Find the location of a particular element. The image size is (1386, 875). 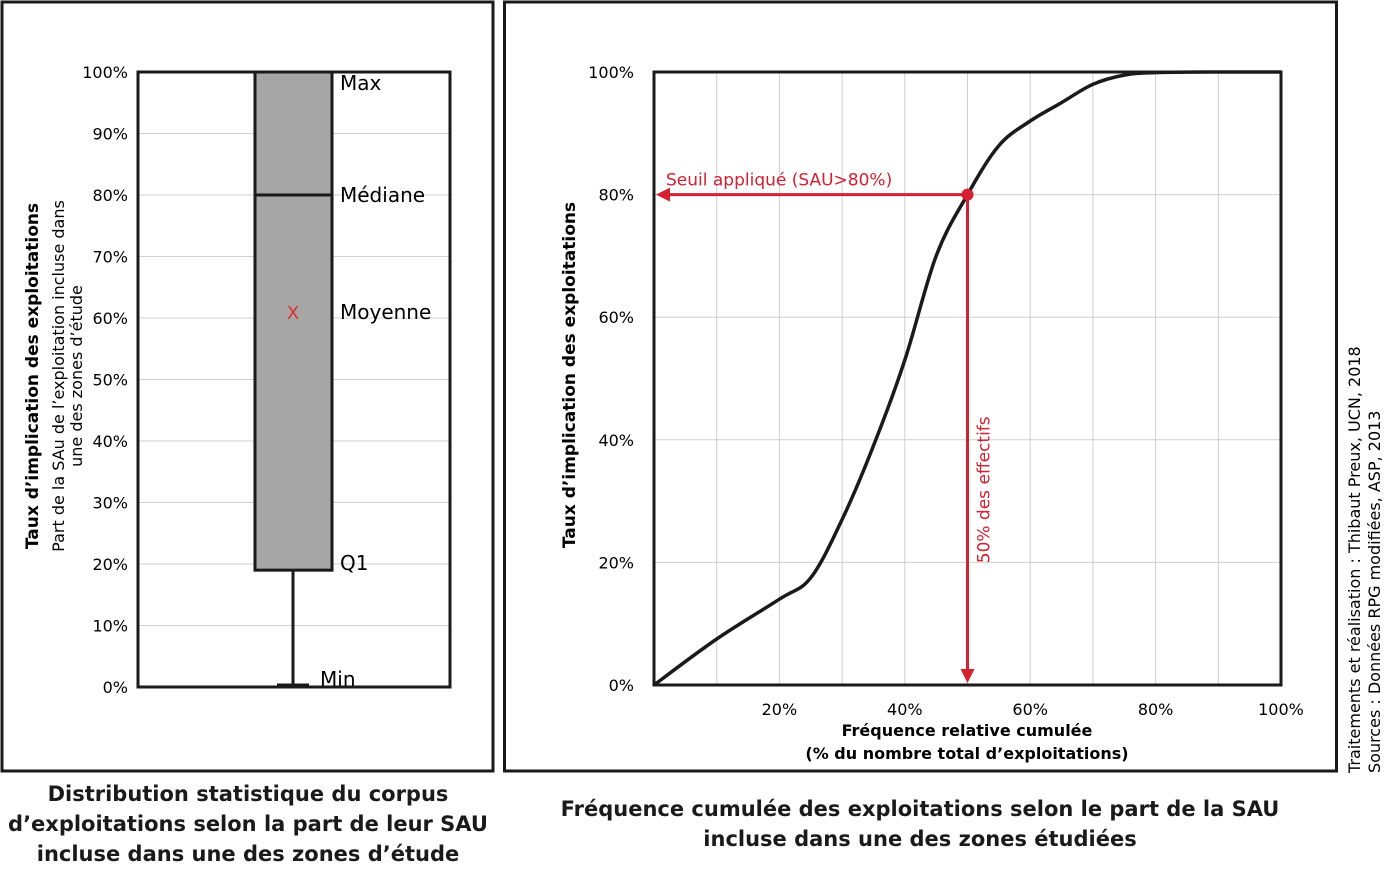

cdf-x-ticks: 20% 40% 60% 80% 100% is located at coordinates (1033, 709).